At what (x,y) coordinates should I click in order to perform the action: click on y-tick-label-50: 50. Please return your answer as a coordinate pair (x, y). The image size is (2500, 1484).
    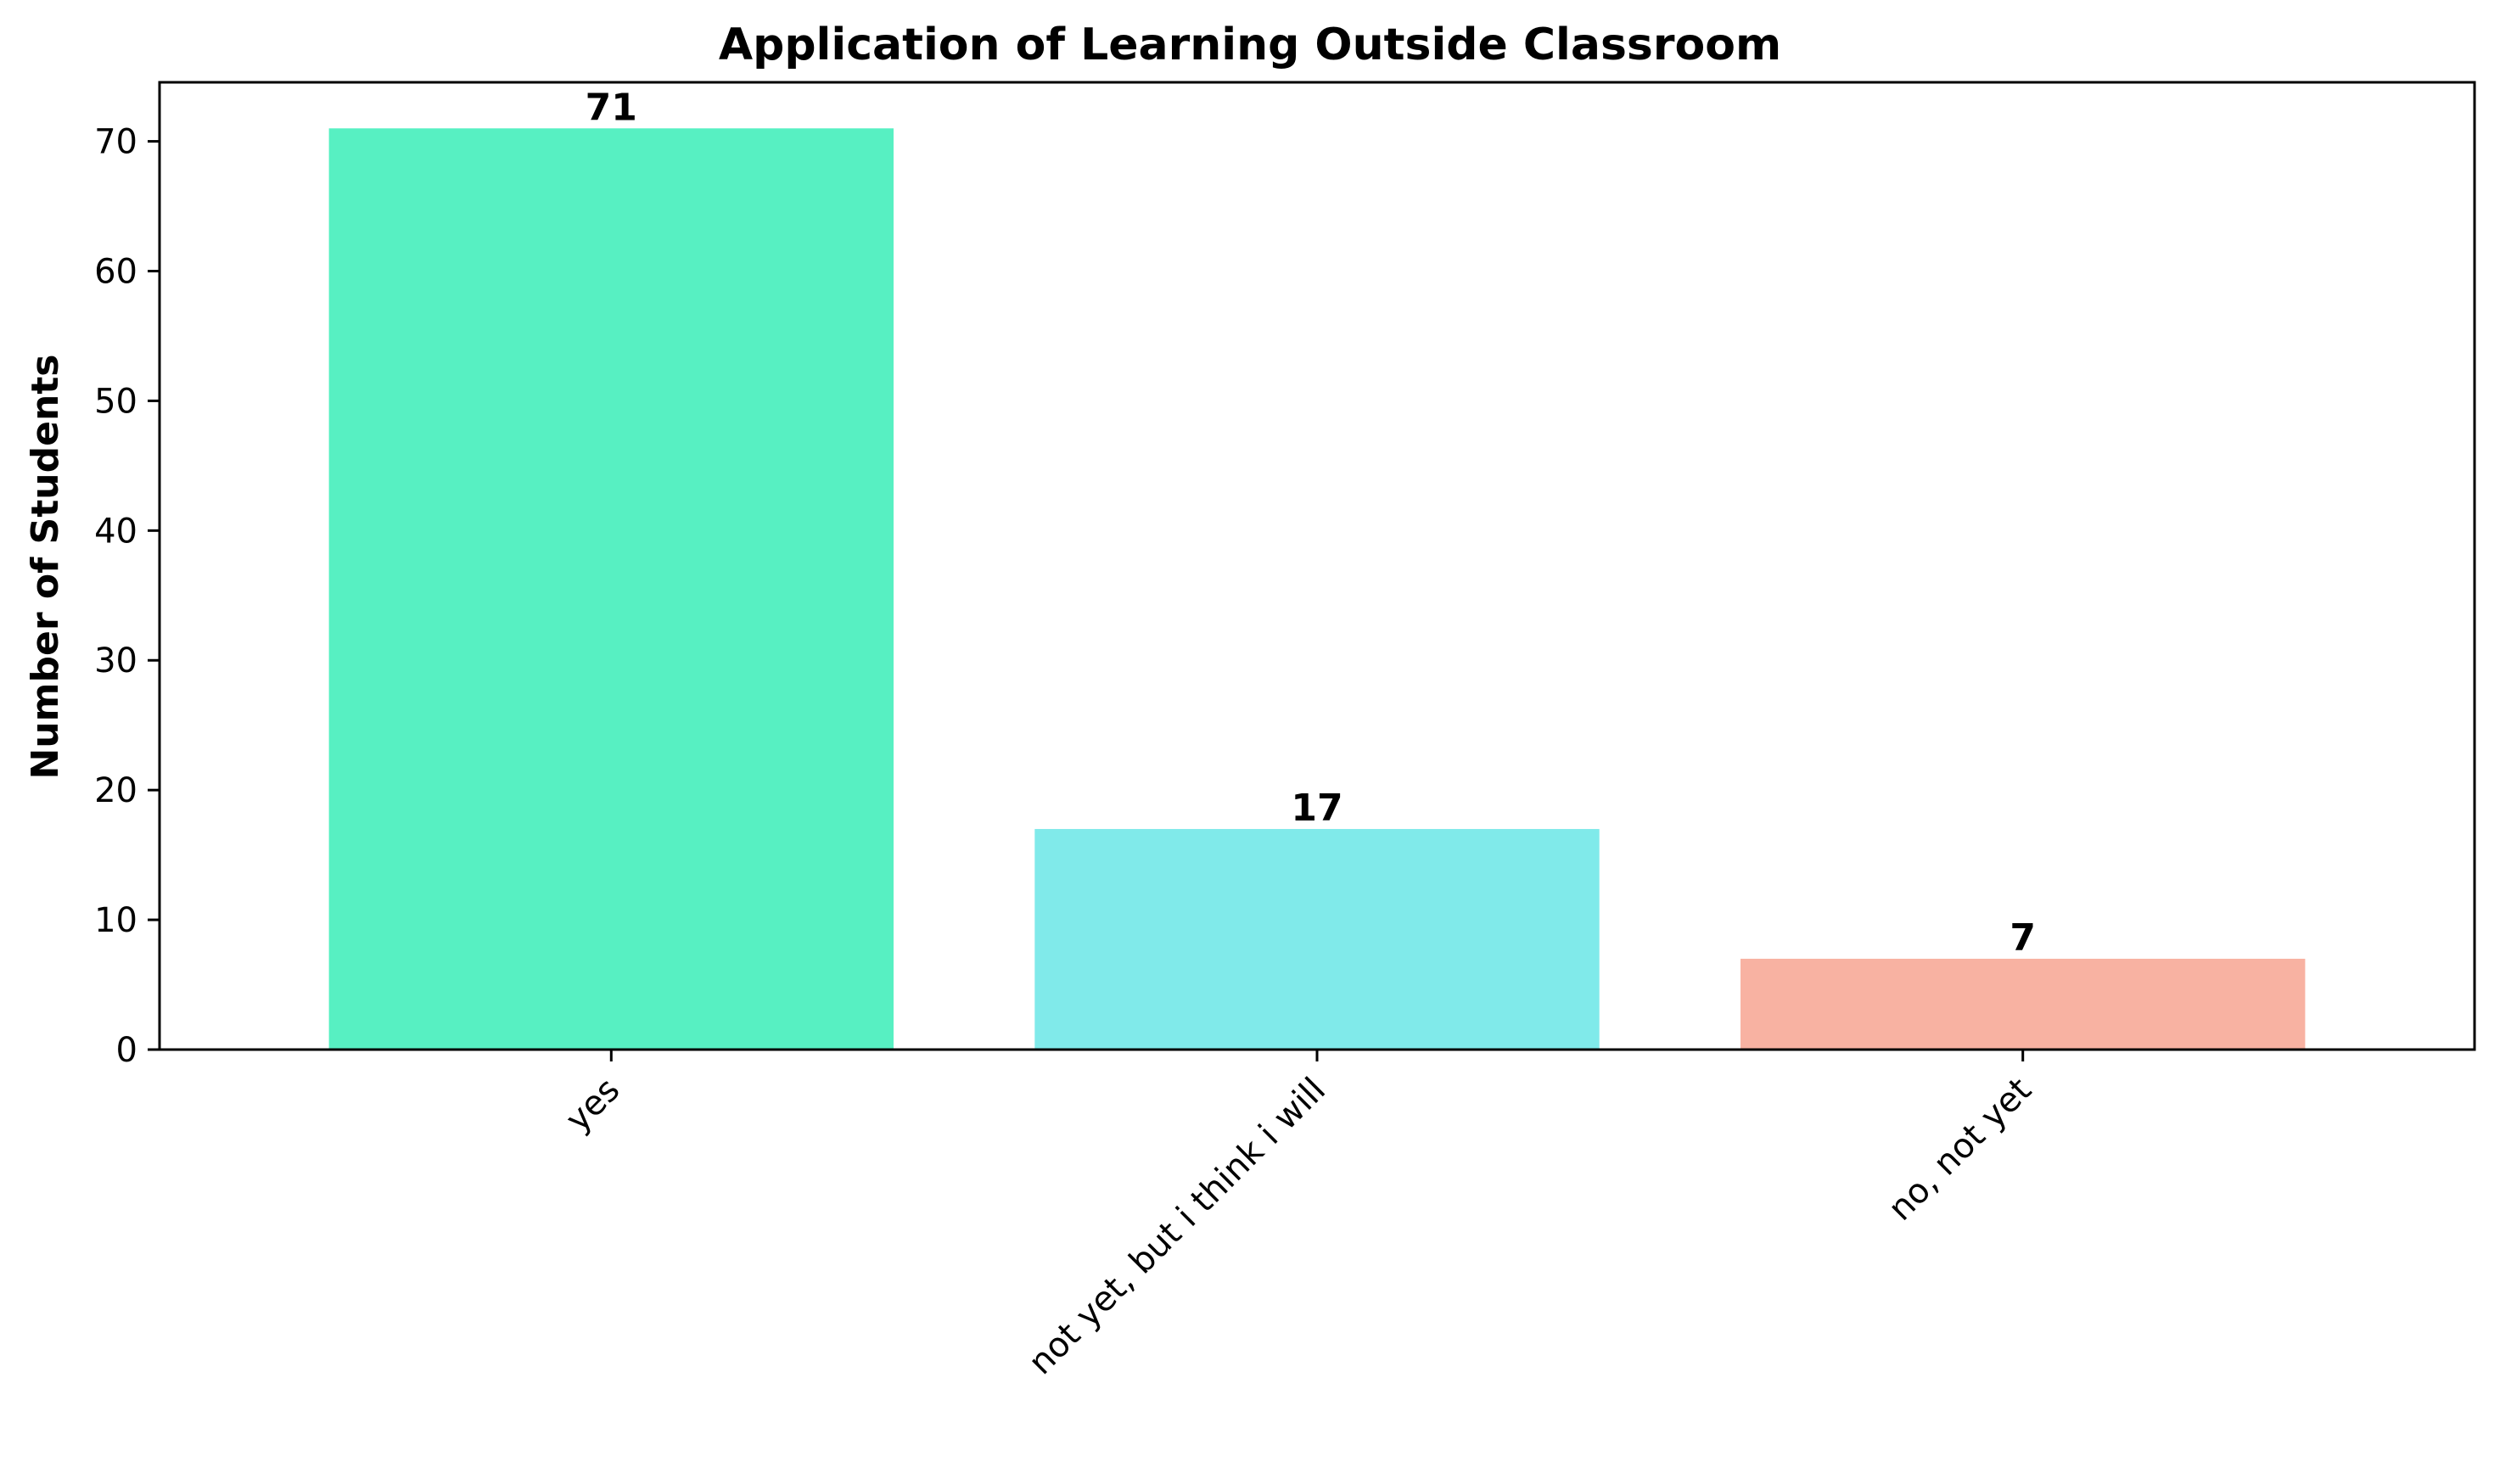
    Looking at the image, I should click on (115, 402).